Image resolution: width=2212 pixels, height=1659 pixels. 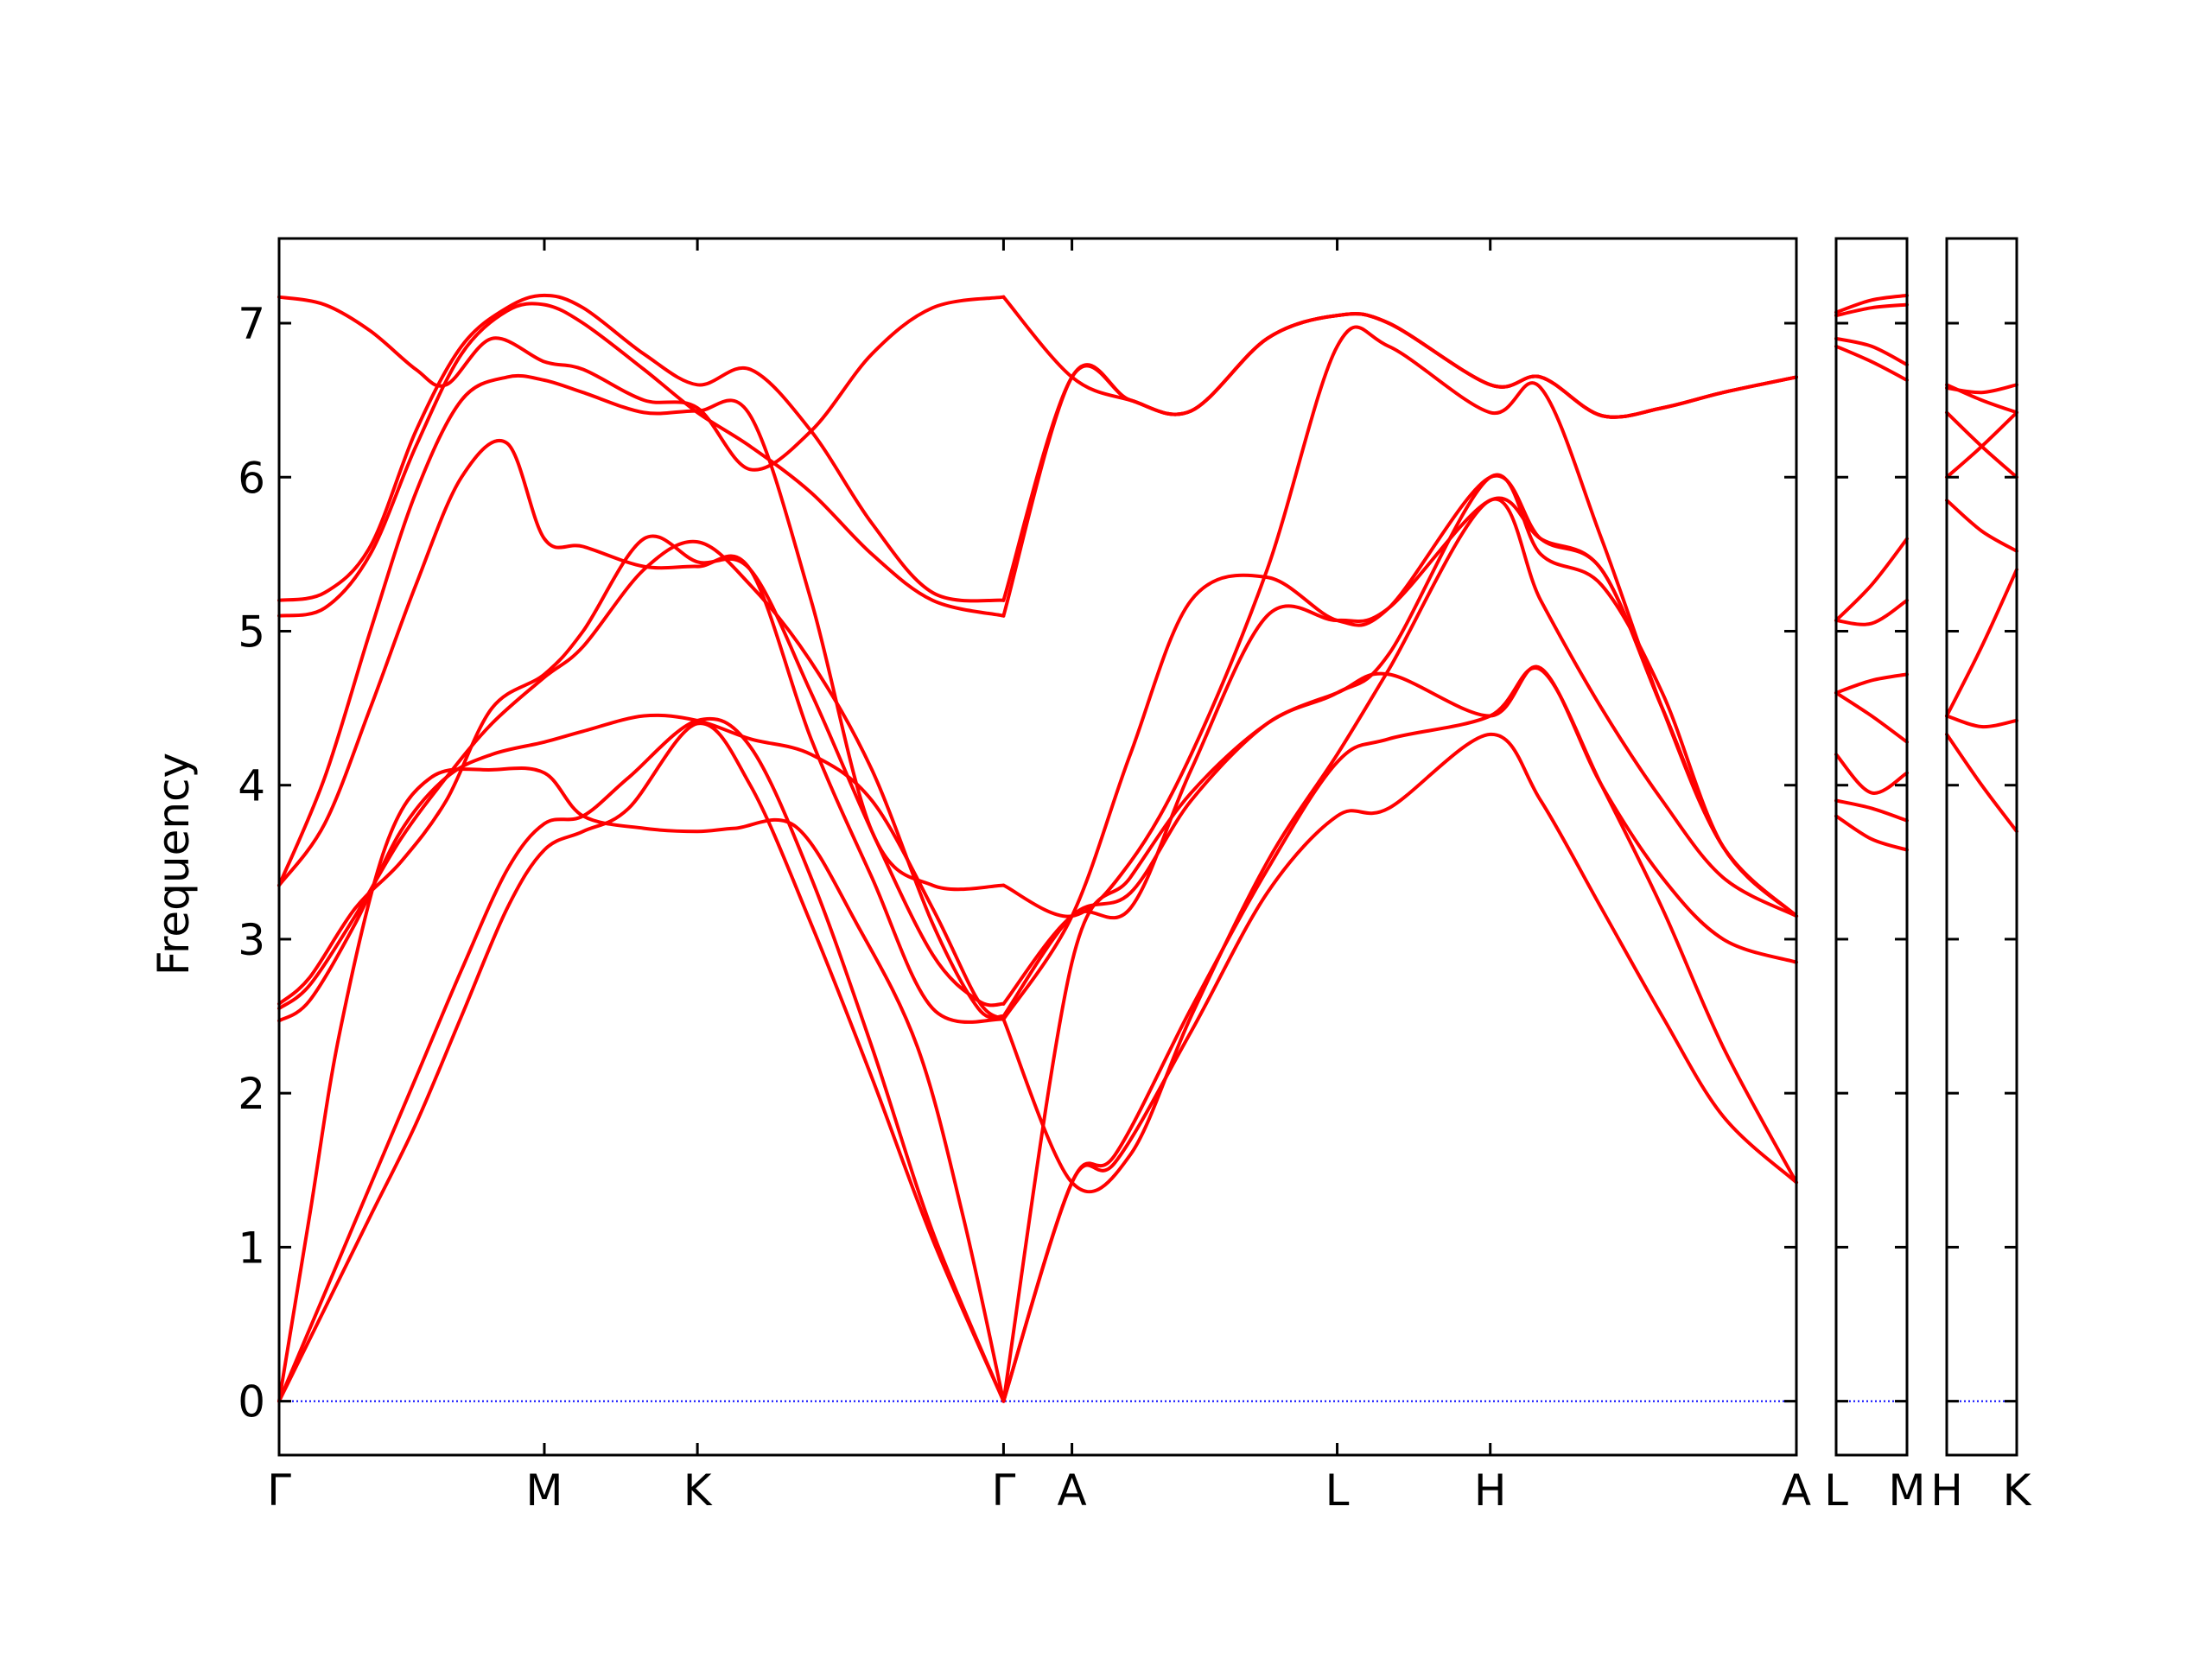 What do you see at coordinates (251, 632) in the screenshot?
I see `y-tick-label: 5` at bounding box center [251, 632].